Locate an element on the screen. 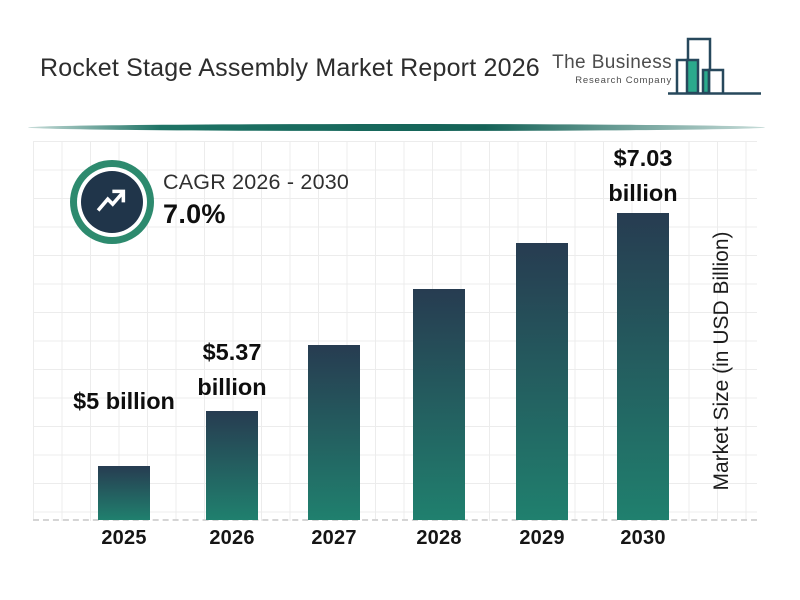 This screenshot has width=800, height=600. logo-bars-icon is located at coordinates (714, 66).